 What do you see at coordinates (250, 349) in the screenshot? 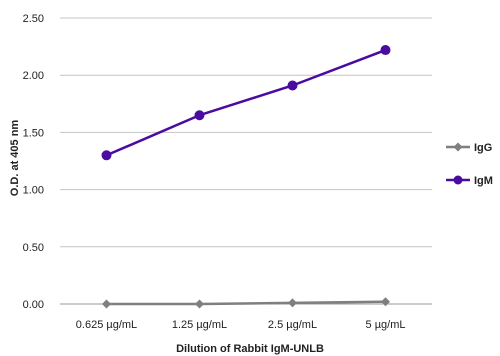
I see `x-axis-title: Dilution of Rabbit IgM-UNLB` at bounding box center [250, 349].